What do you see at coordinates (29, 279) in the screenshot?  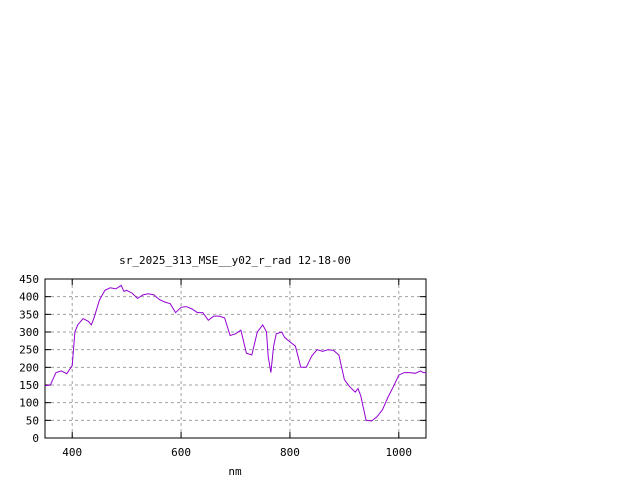 I see `y-tick-label: 450` at bounding box center [29, 279].